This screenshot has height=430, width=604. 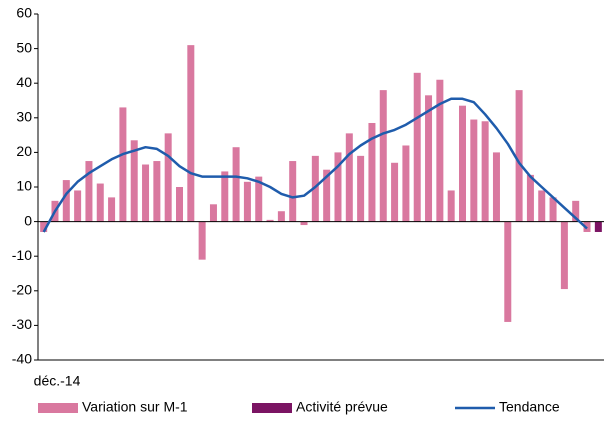 I want to click on y-tick-label: 10, so click(x=24, y=186).